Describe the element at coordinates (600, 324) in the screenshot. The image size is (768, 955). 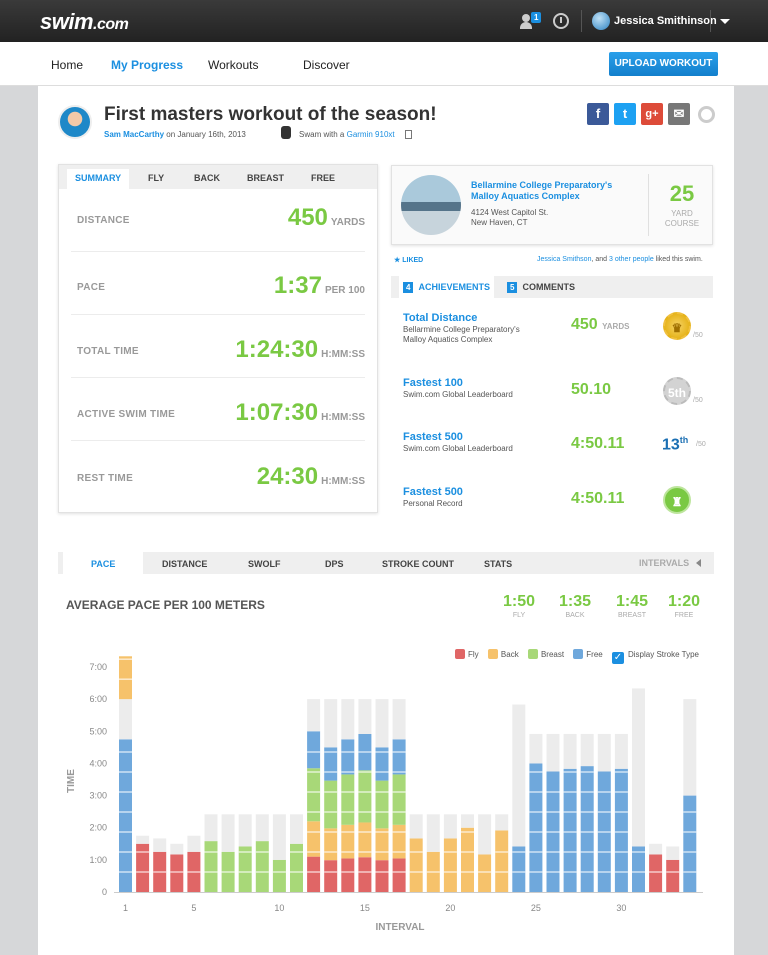
I see `achievement-value: 450 YARDS` at that location.